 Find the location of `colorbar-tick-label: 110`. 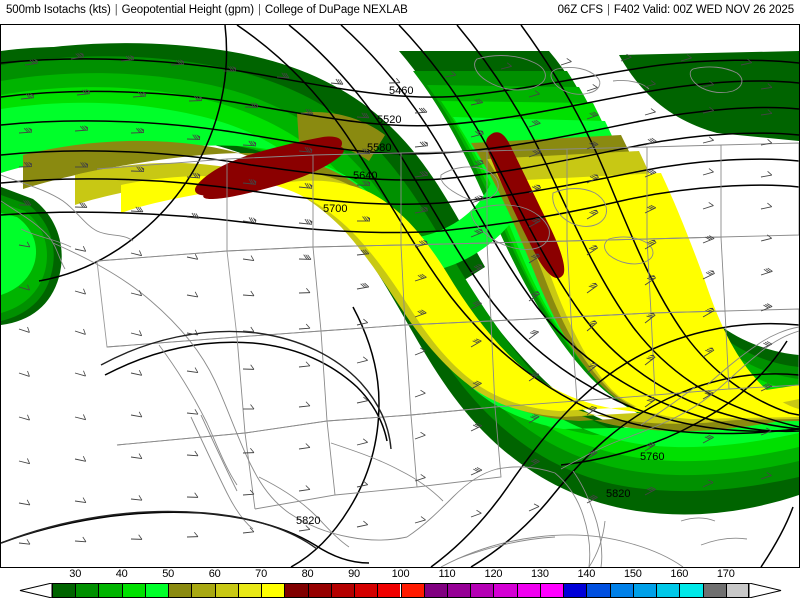

colorbar-tick-label: 110 is located at coordinates (447, 574).